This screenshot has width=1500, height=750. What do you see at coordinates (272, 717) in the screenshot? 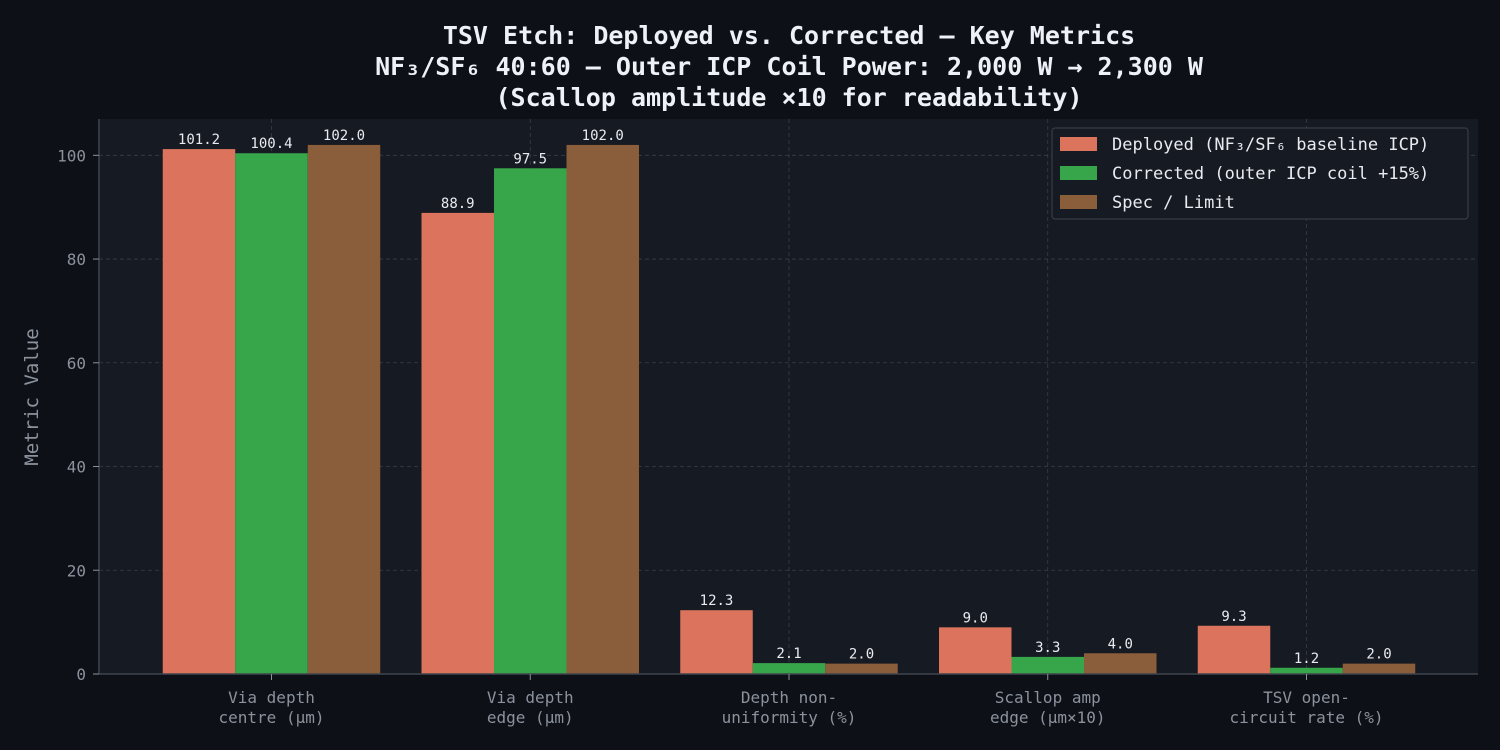
I see `x-tick-label-line: centre (μm)` at bounding box center [272, 717].